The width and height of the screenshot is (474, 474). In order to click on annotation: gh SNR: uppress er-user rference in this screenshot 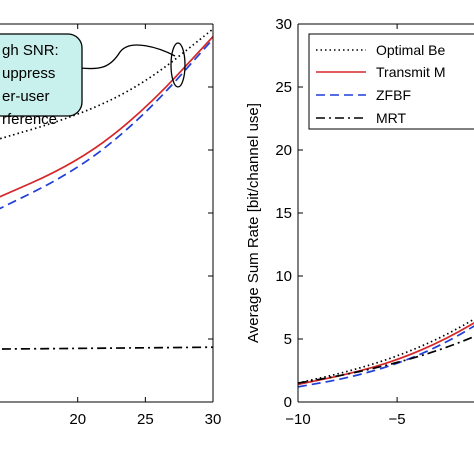, I will do `click(93, 80)`.